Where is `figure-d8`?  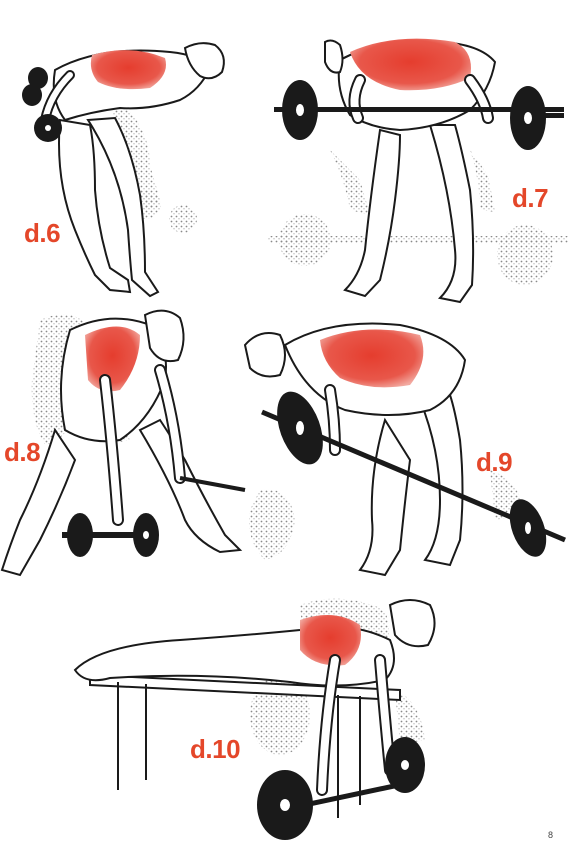 figure-d8 is located at coordinates (123, 443).